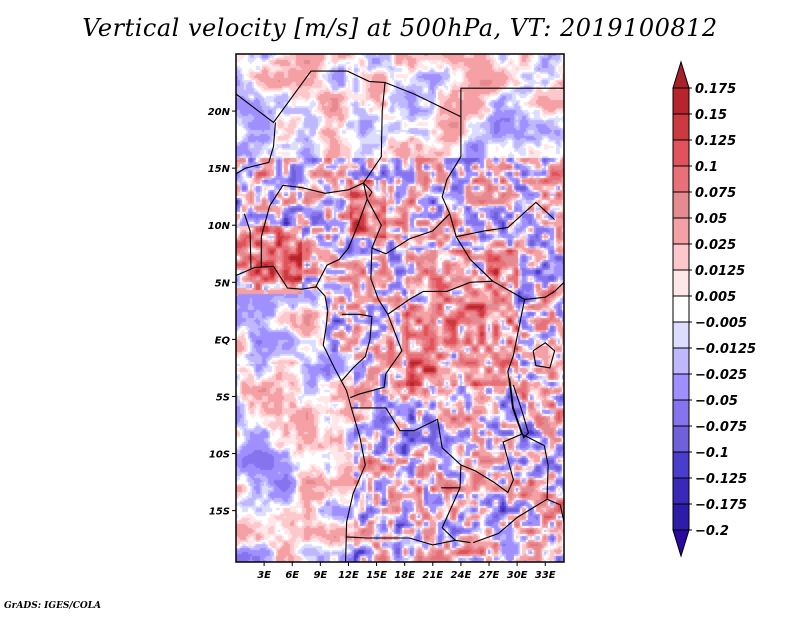 The height and width of the screenshot is (618, 800). I want to click on x-tick-label: 21E, so click(432, 575).